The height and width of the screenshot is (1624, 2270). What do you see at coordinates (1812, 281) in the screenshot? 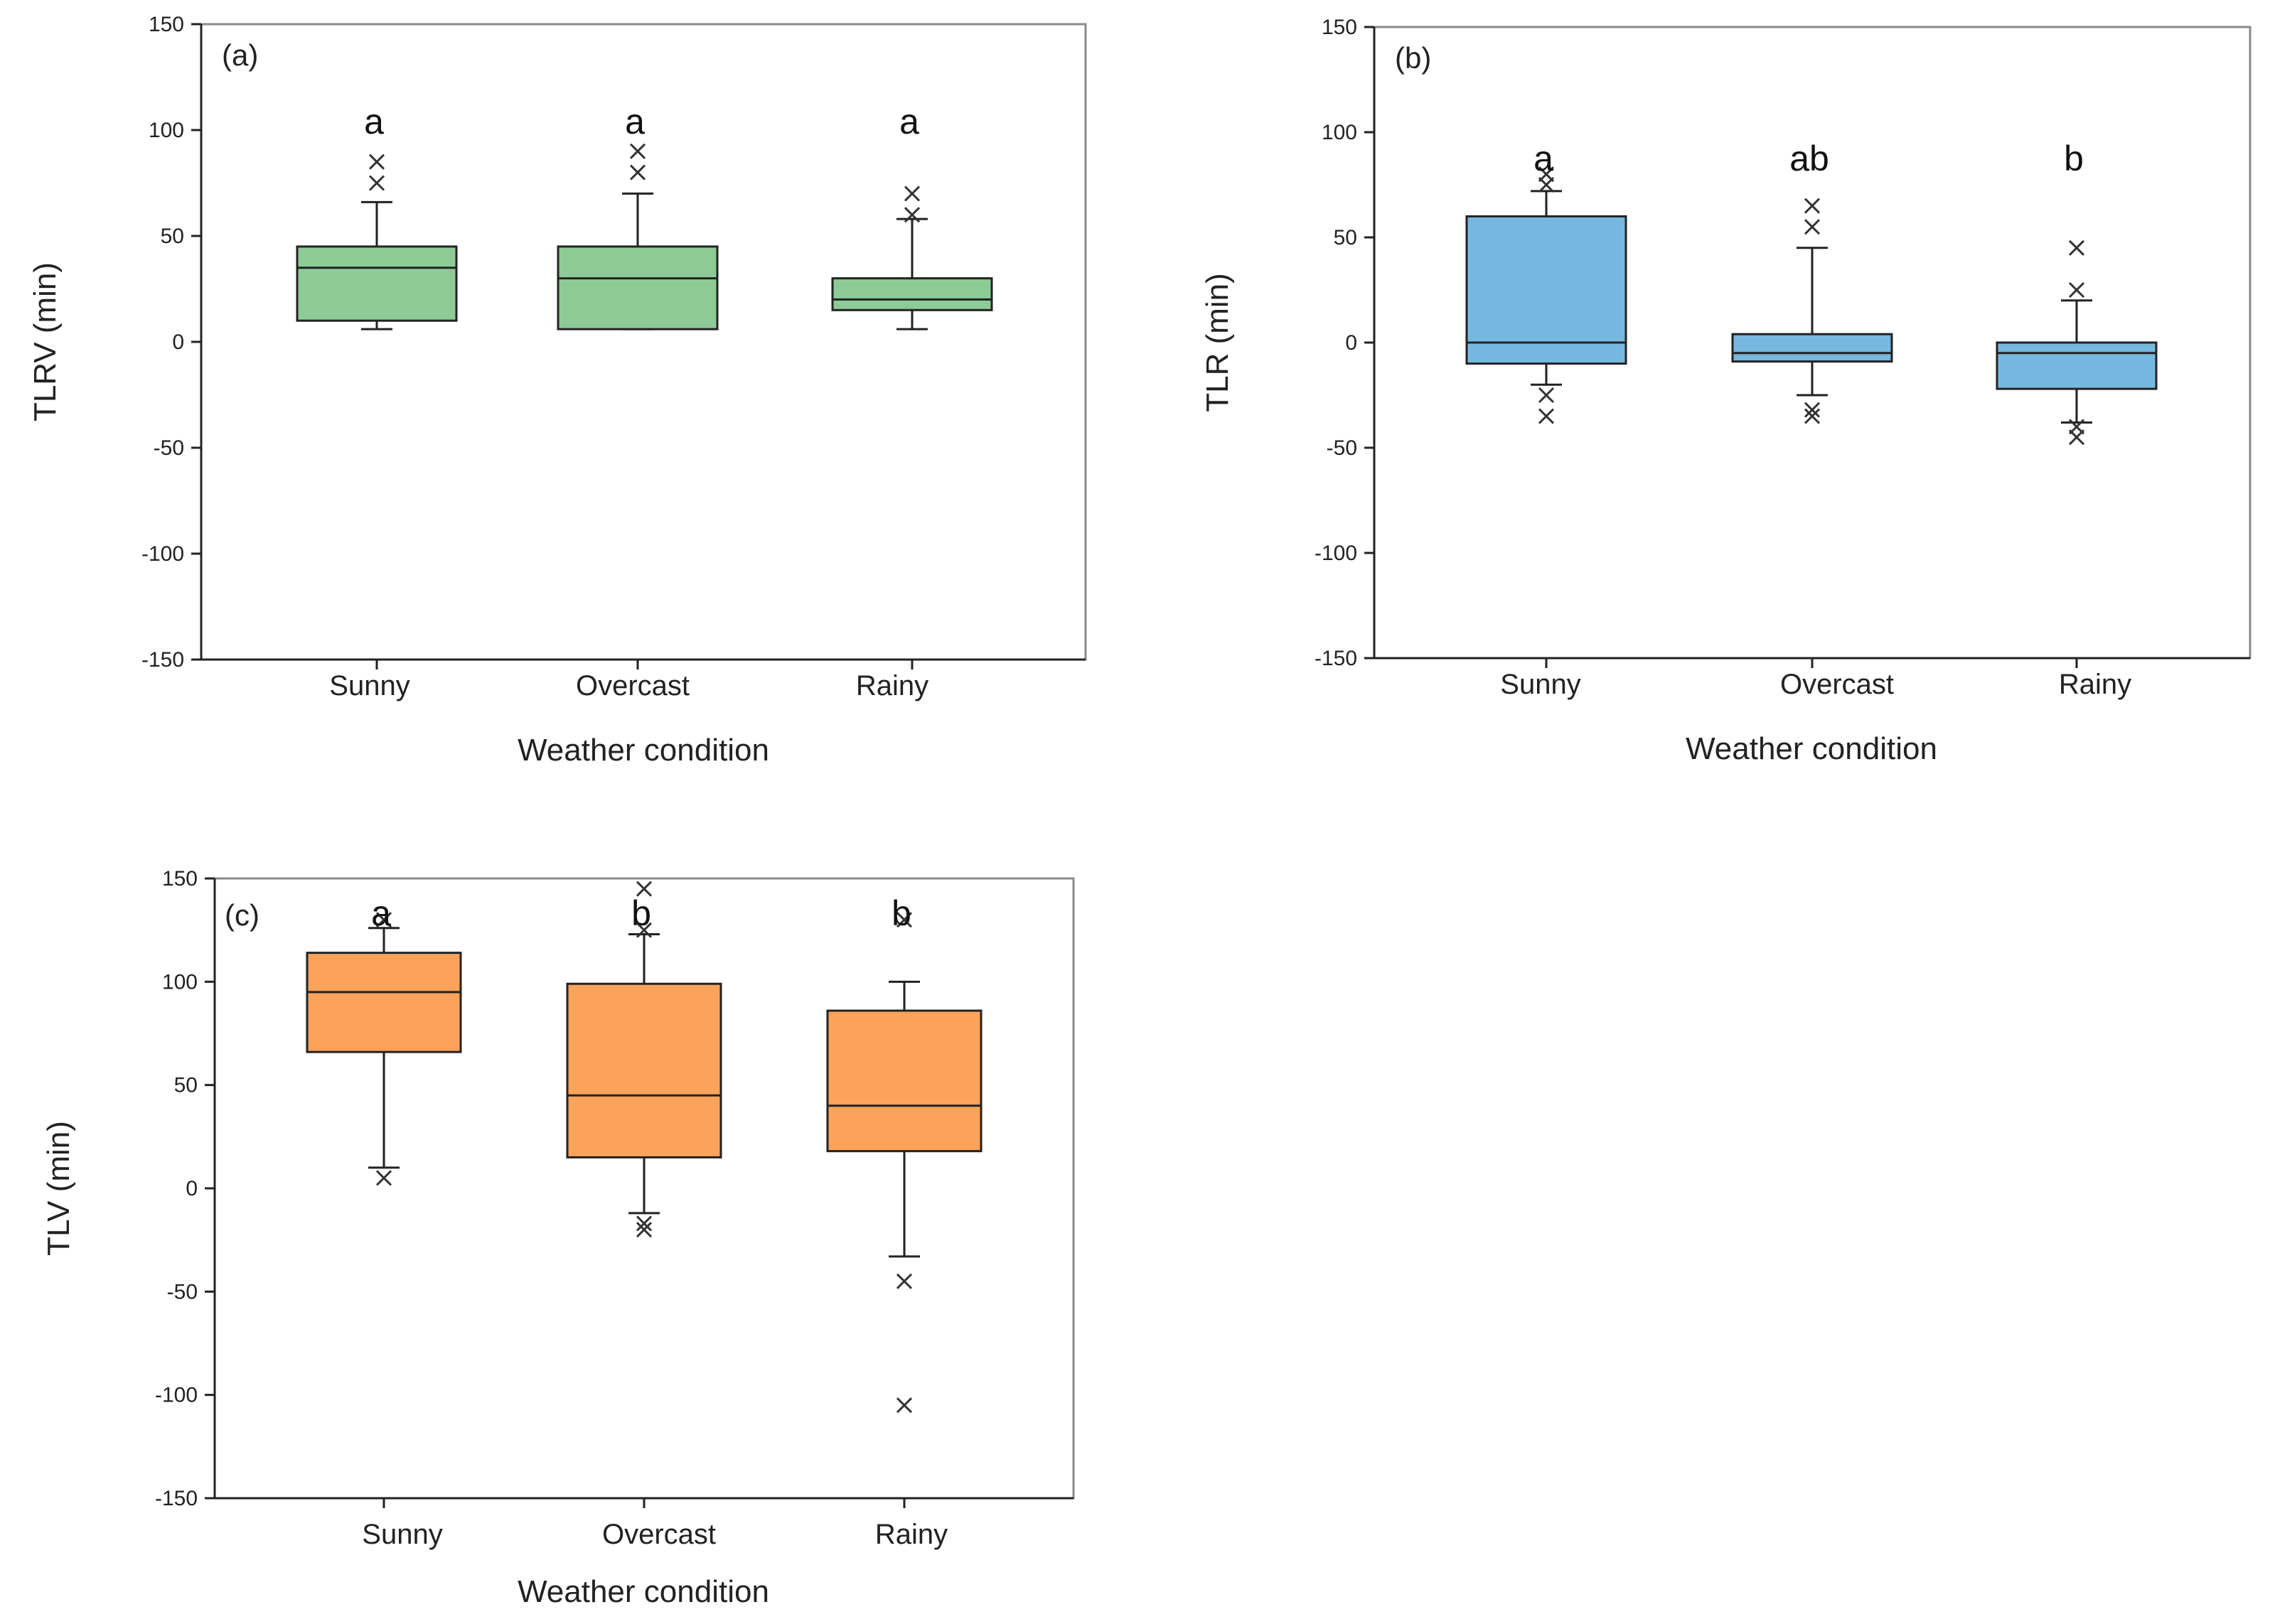
I see `box-overcast: ab` at bounding box center [1812, 281].